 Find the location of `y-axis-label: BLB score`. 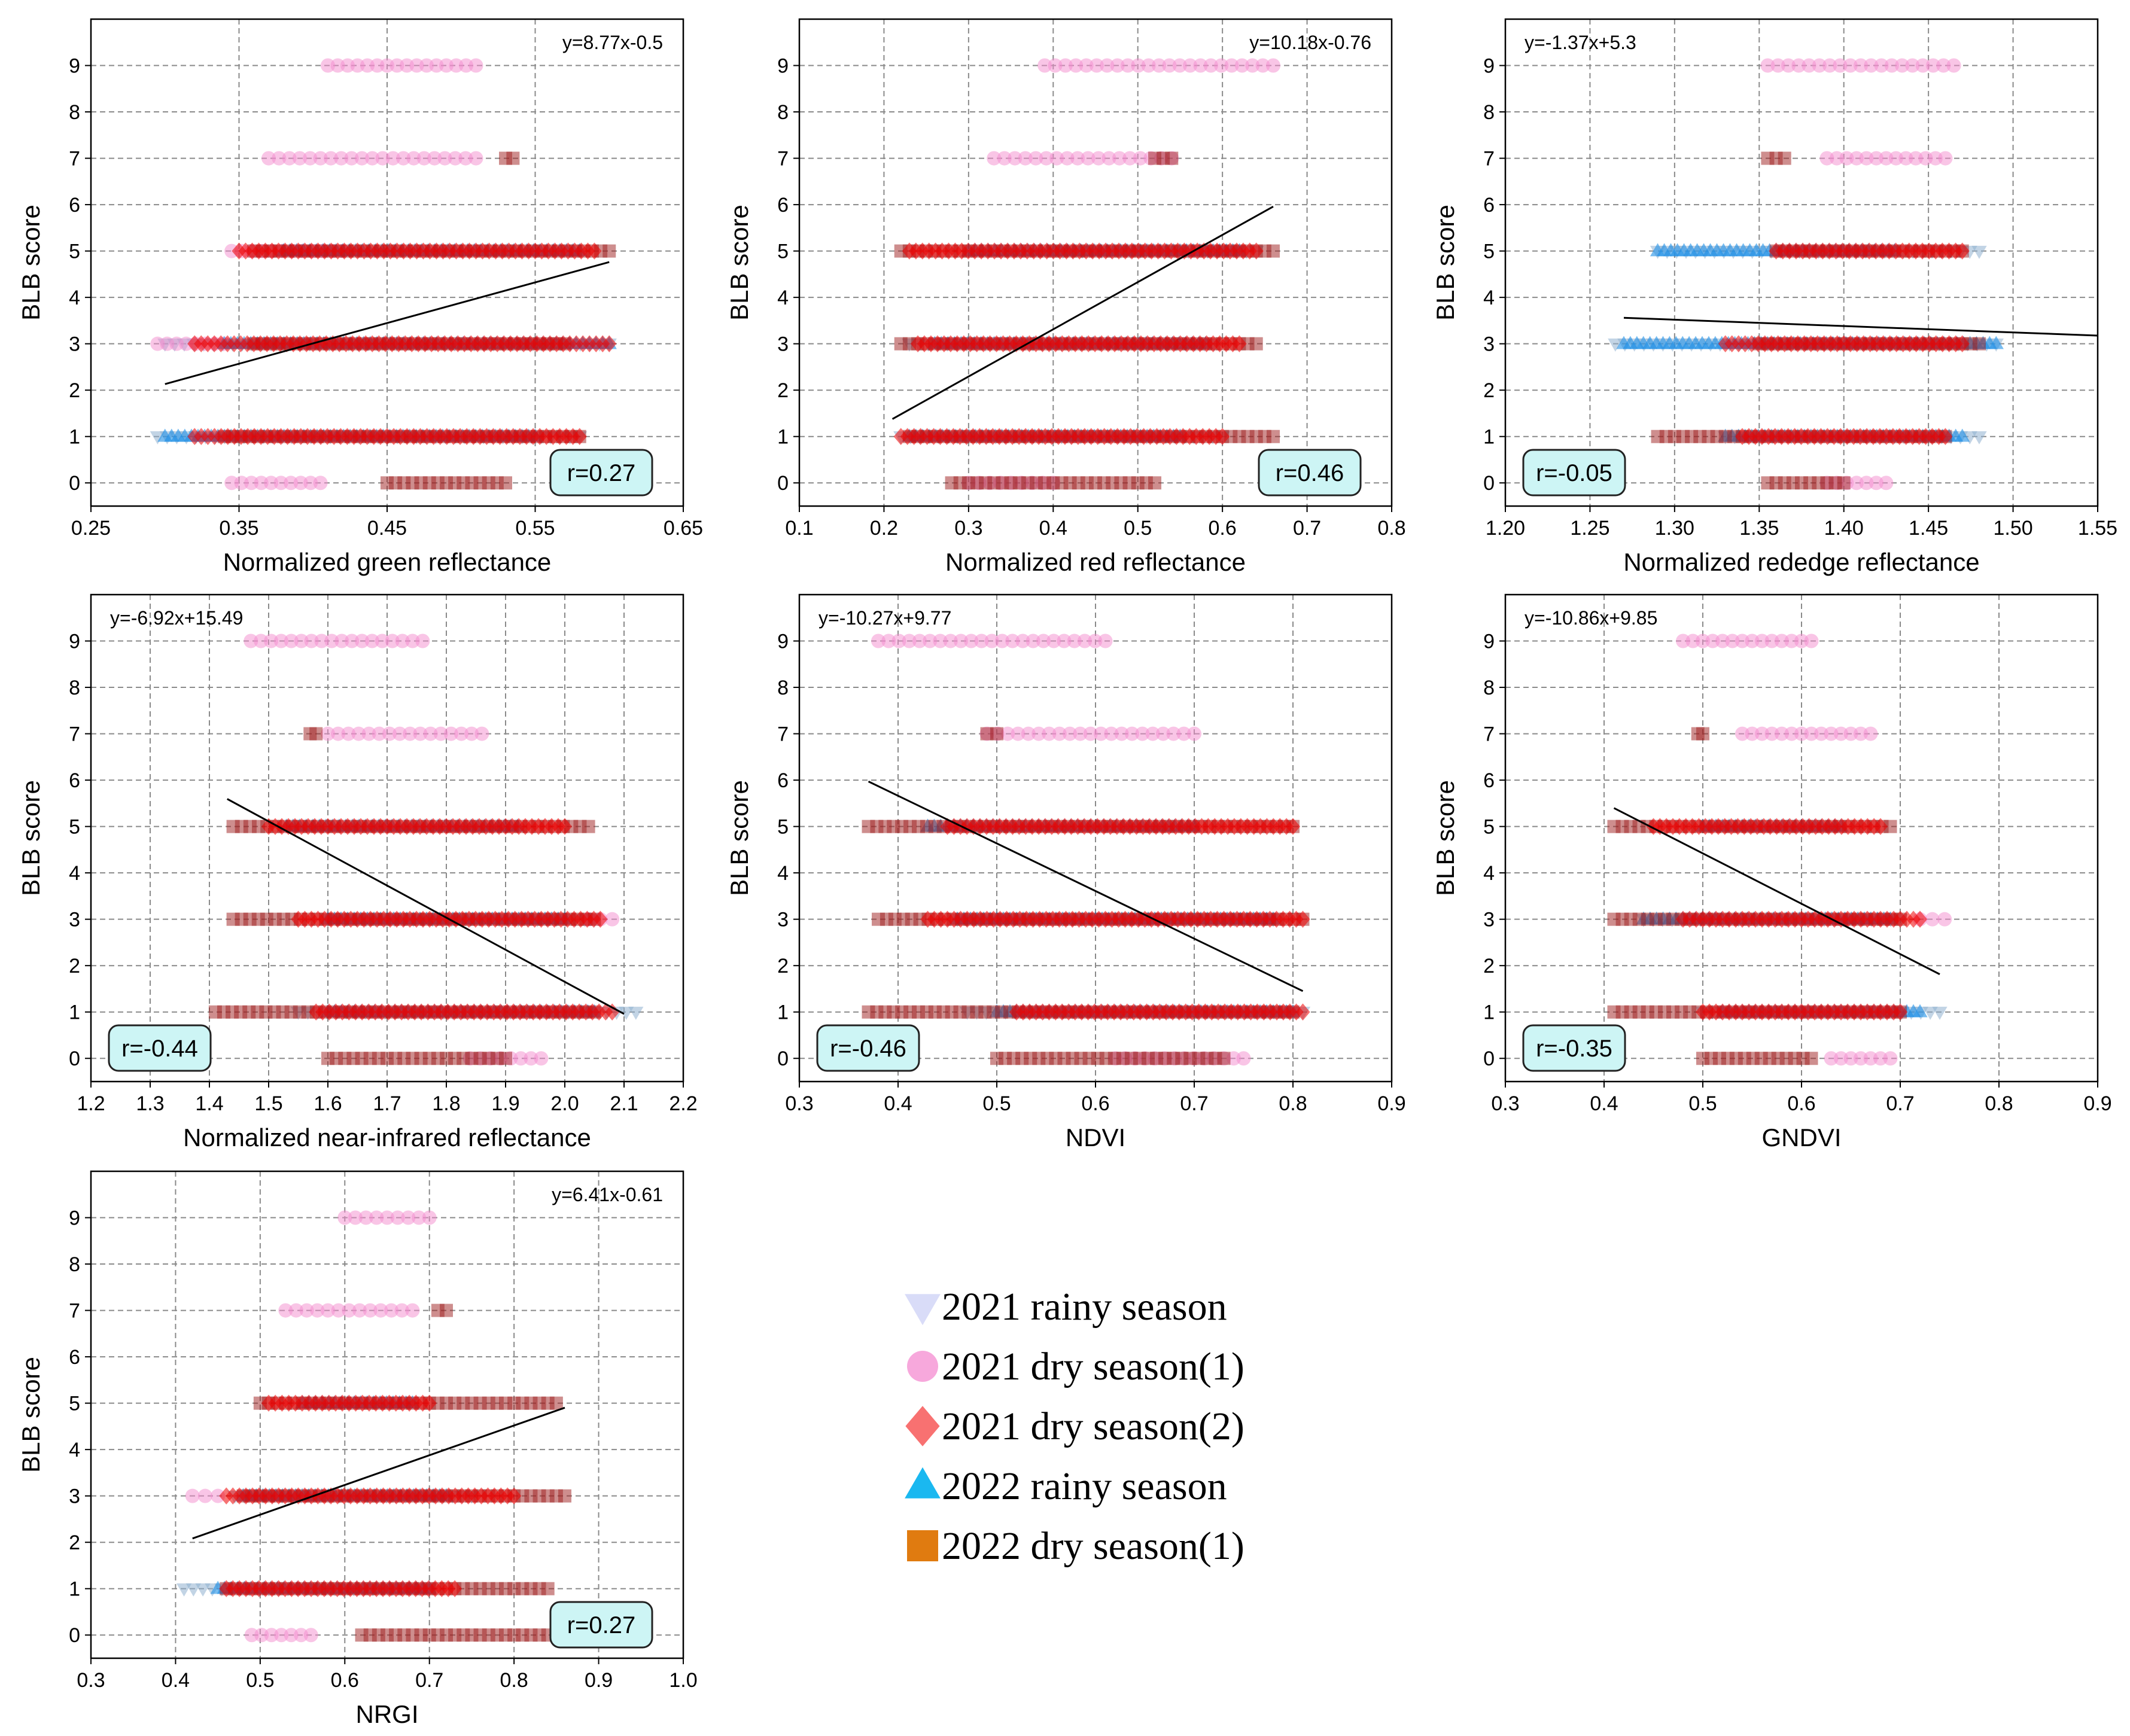

y-axis-label: BLB score is located at coordinates (739, 263).